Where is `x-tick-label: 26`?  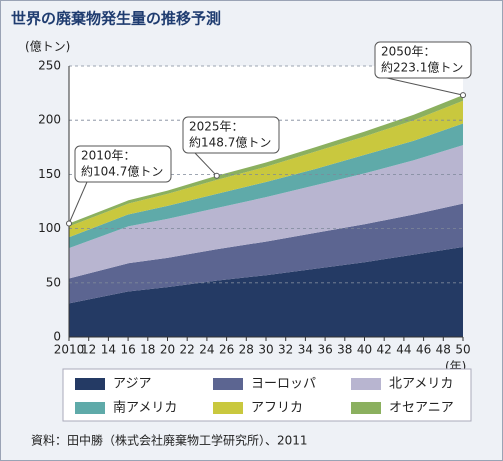 x-tick-label: 26 is located at coordinates (226, 350).